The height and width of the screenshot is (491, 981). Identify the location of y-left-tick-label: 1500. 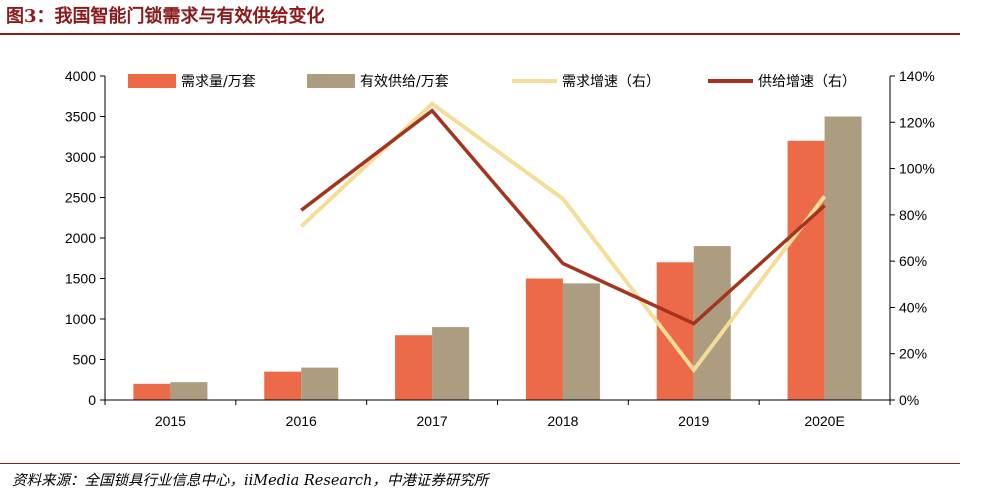
(80, 279).